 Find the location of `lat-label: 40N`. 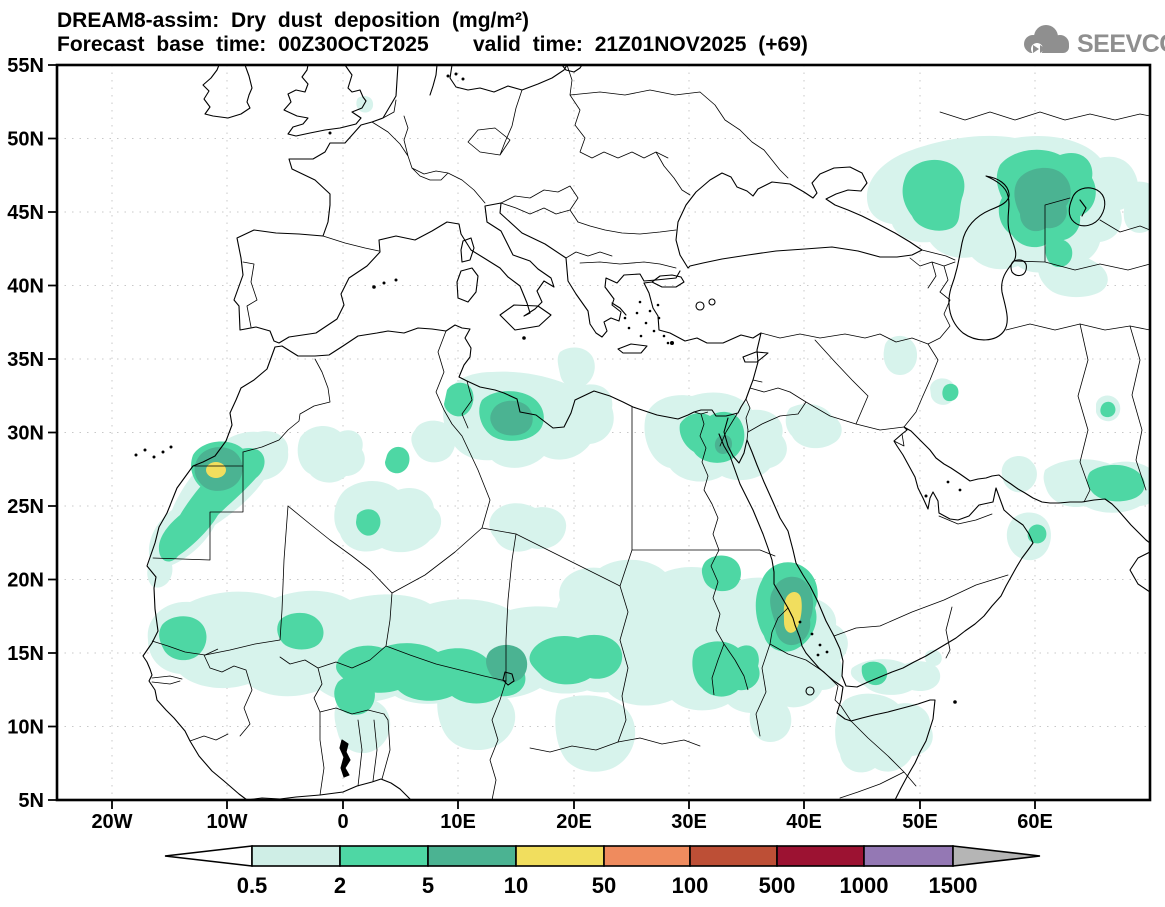

lat-label: 40N is located at coordinates (25, 287).